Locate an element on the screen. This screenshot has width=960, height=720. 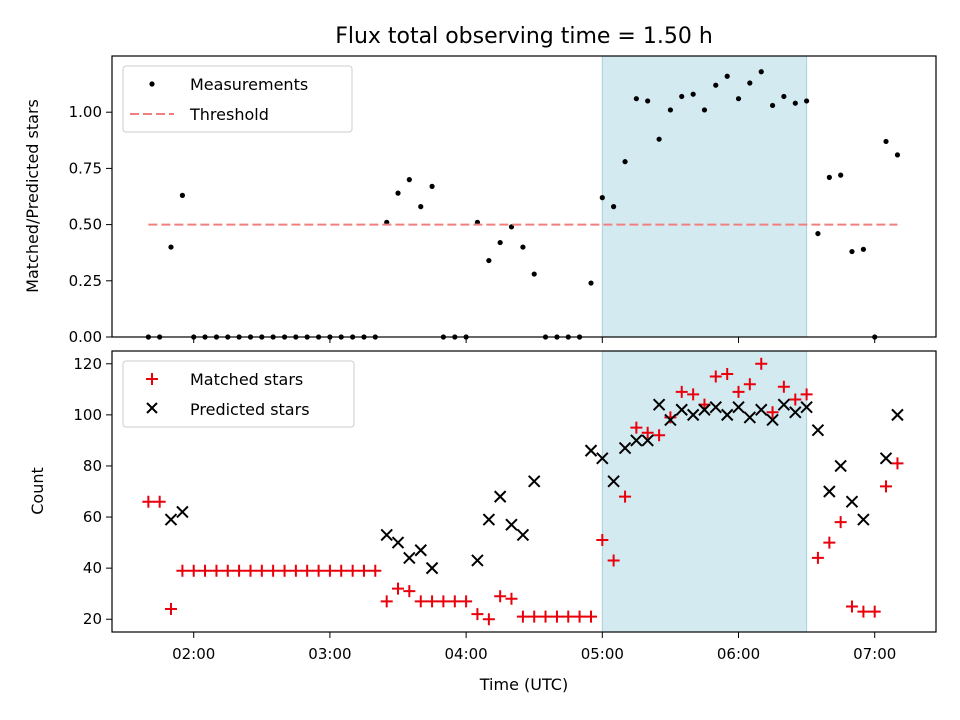
x-tick-label: 05:00 is located at coordinates (602, 654).